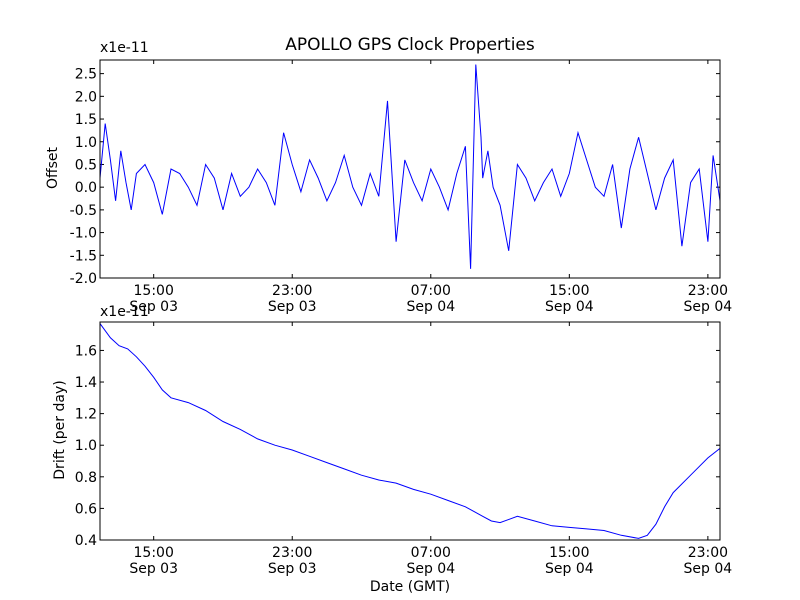 The image size is (800, 600). Describe the element at coordinates (86, 351) in the screenshot. I see `drift-y-tick-label: 1.6` at that location.